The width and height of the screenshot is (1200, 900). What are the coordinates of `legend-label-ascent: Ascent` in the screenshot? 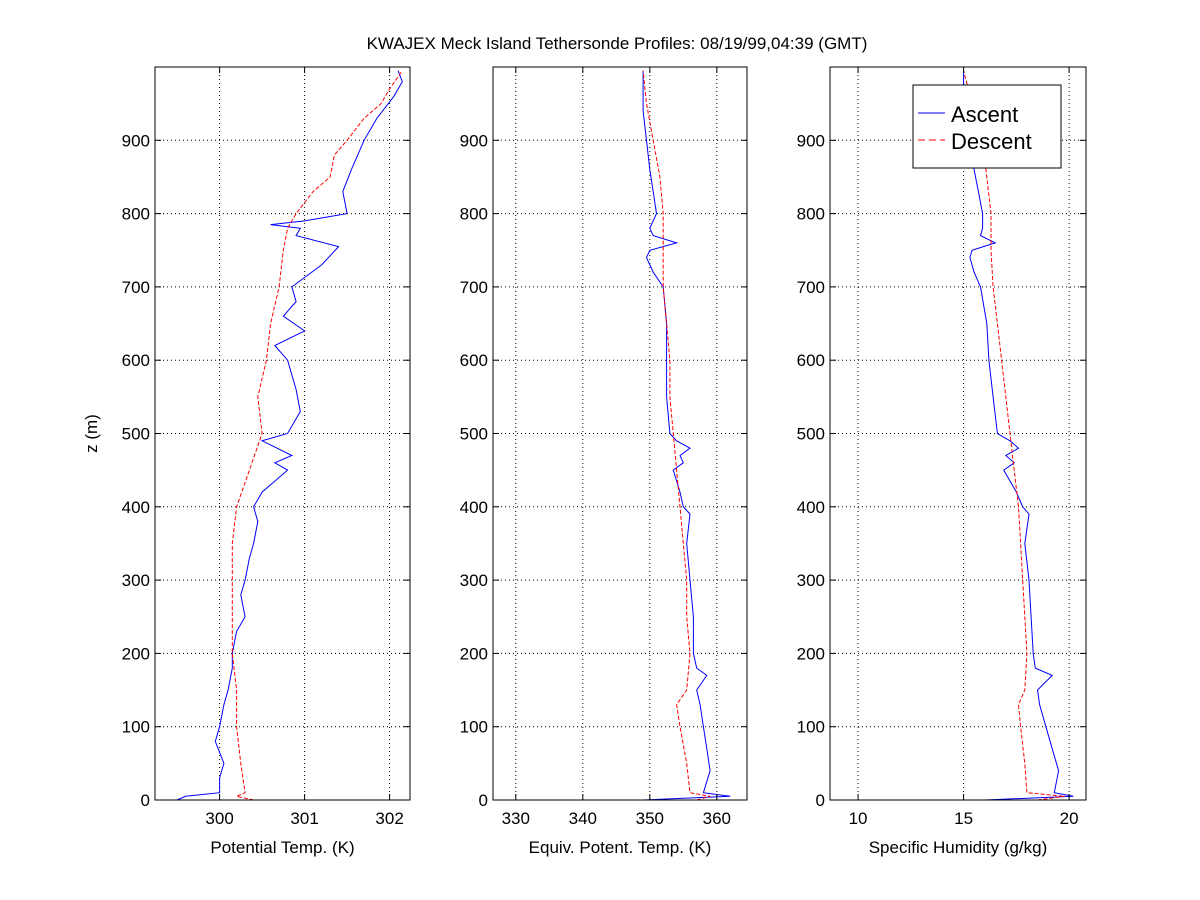 It's located at (984, 114).